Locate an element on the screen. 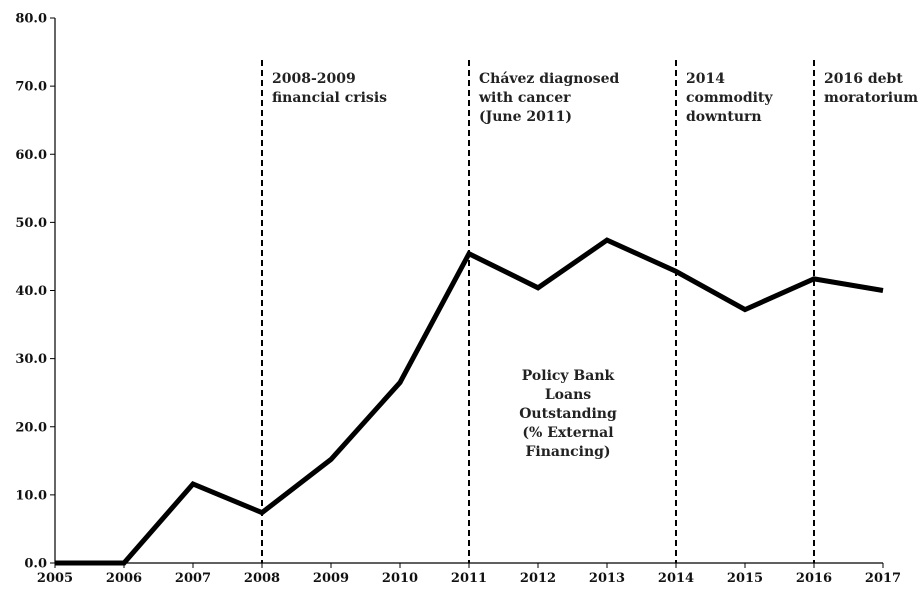  x-tick-label: 2011 is located at coordinates (469, 578).